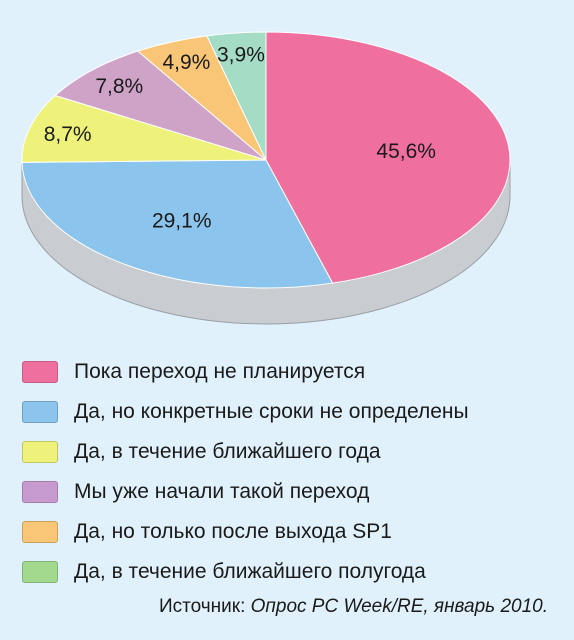 This screenshot has height=640, width=574. I want to click on source-prefix: Источник:, so click(204, 606).